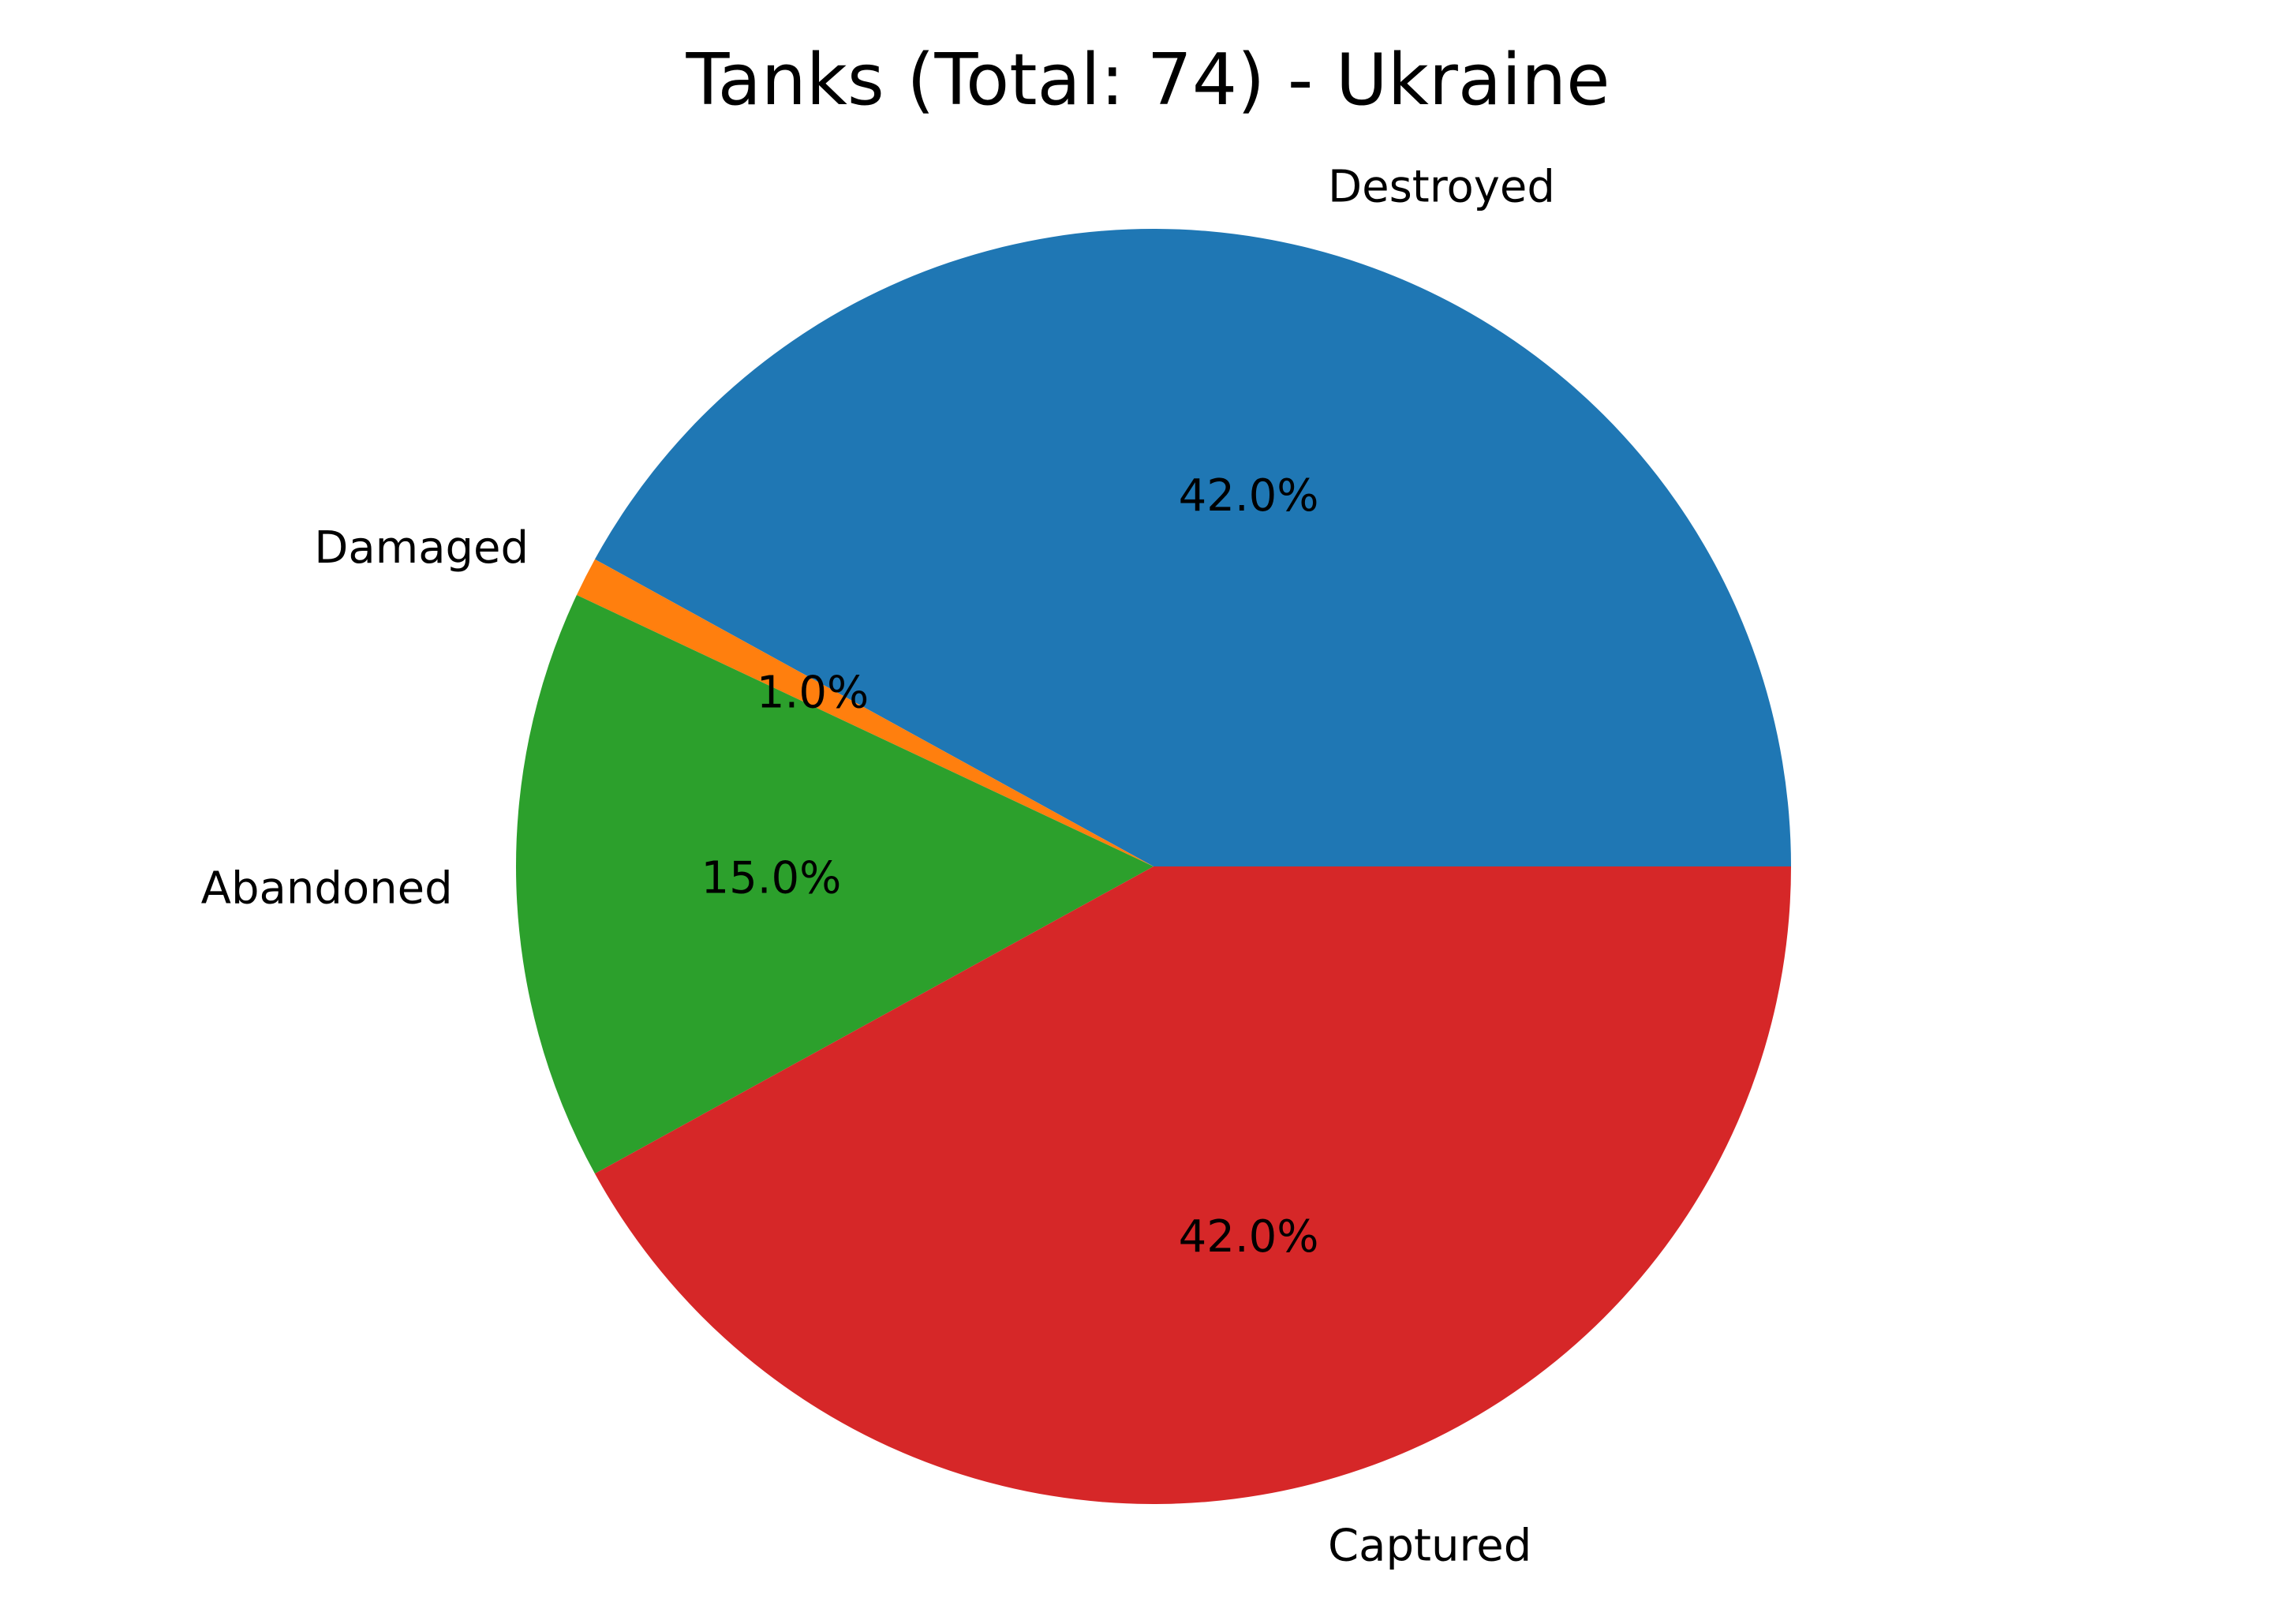 The image size is (2296, 1624). What do you see at coordinates (1147, 80) in the screenshot?
I see `chart-title: Tanks (Total: 74) - Ukraine` at bounding box center [1147, 80].